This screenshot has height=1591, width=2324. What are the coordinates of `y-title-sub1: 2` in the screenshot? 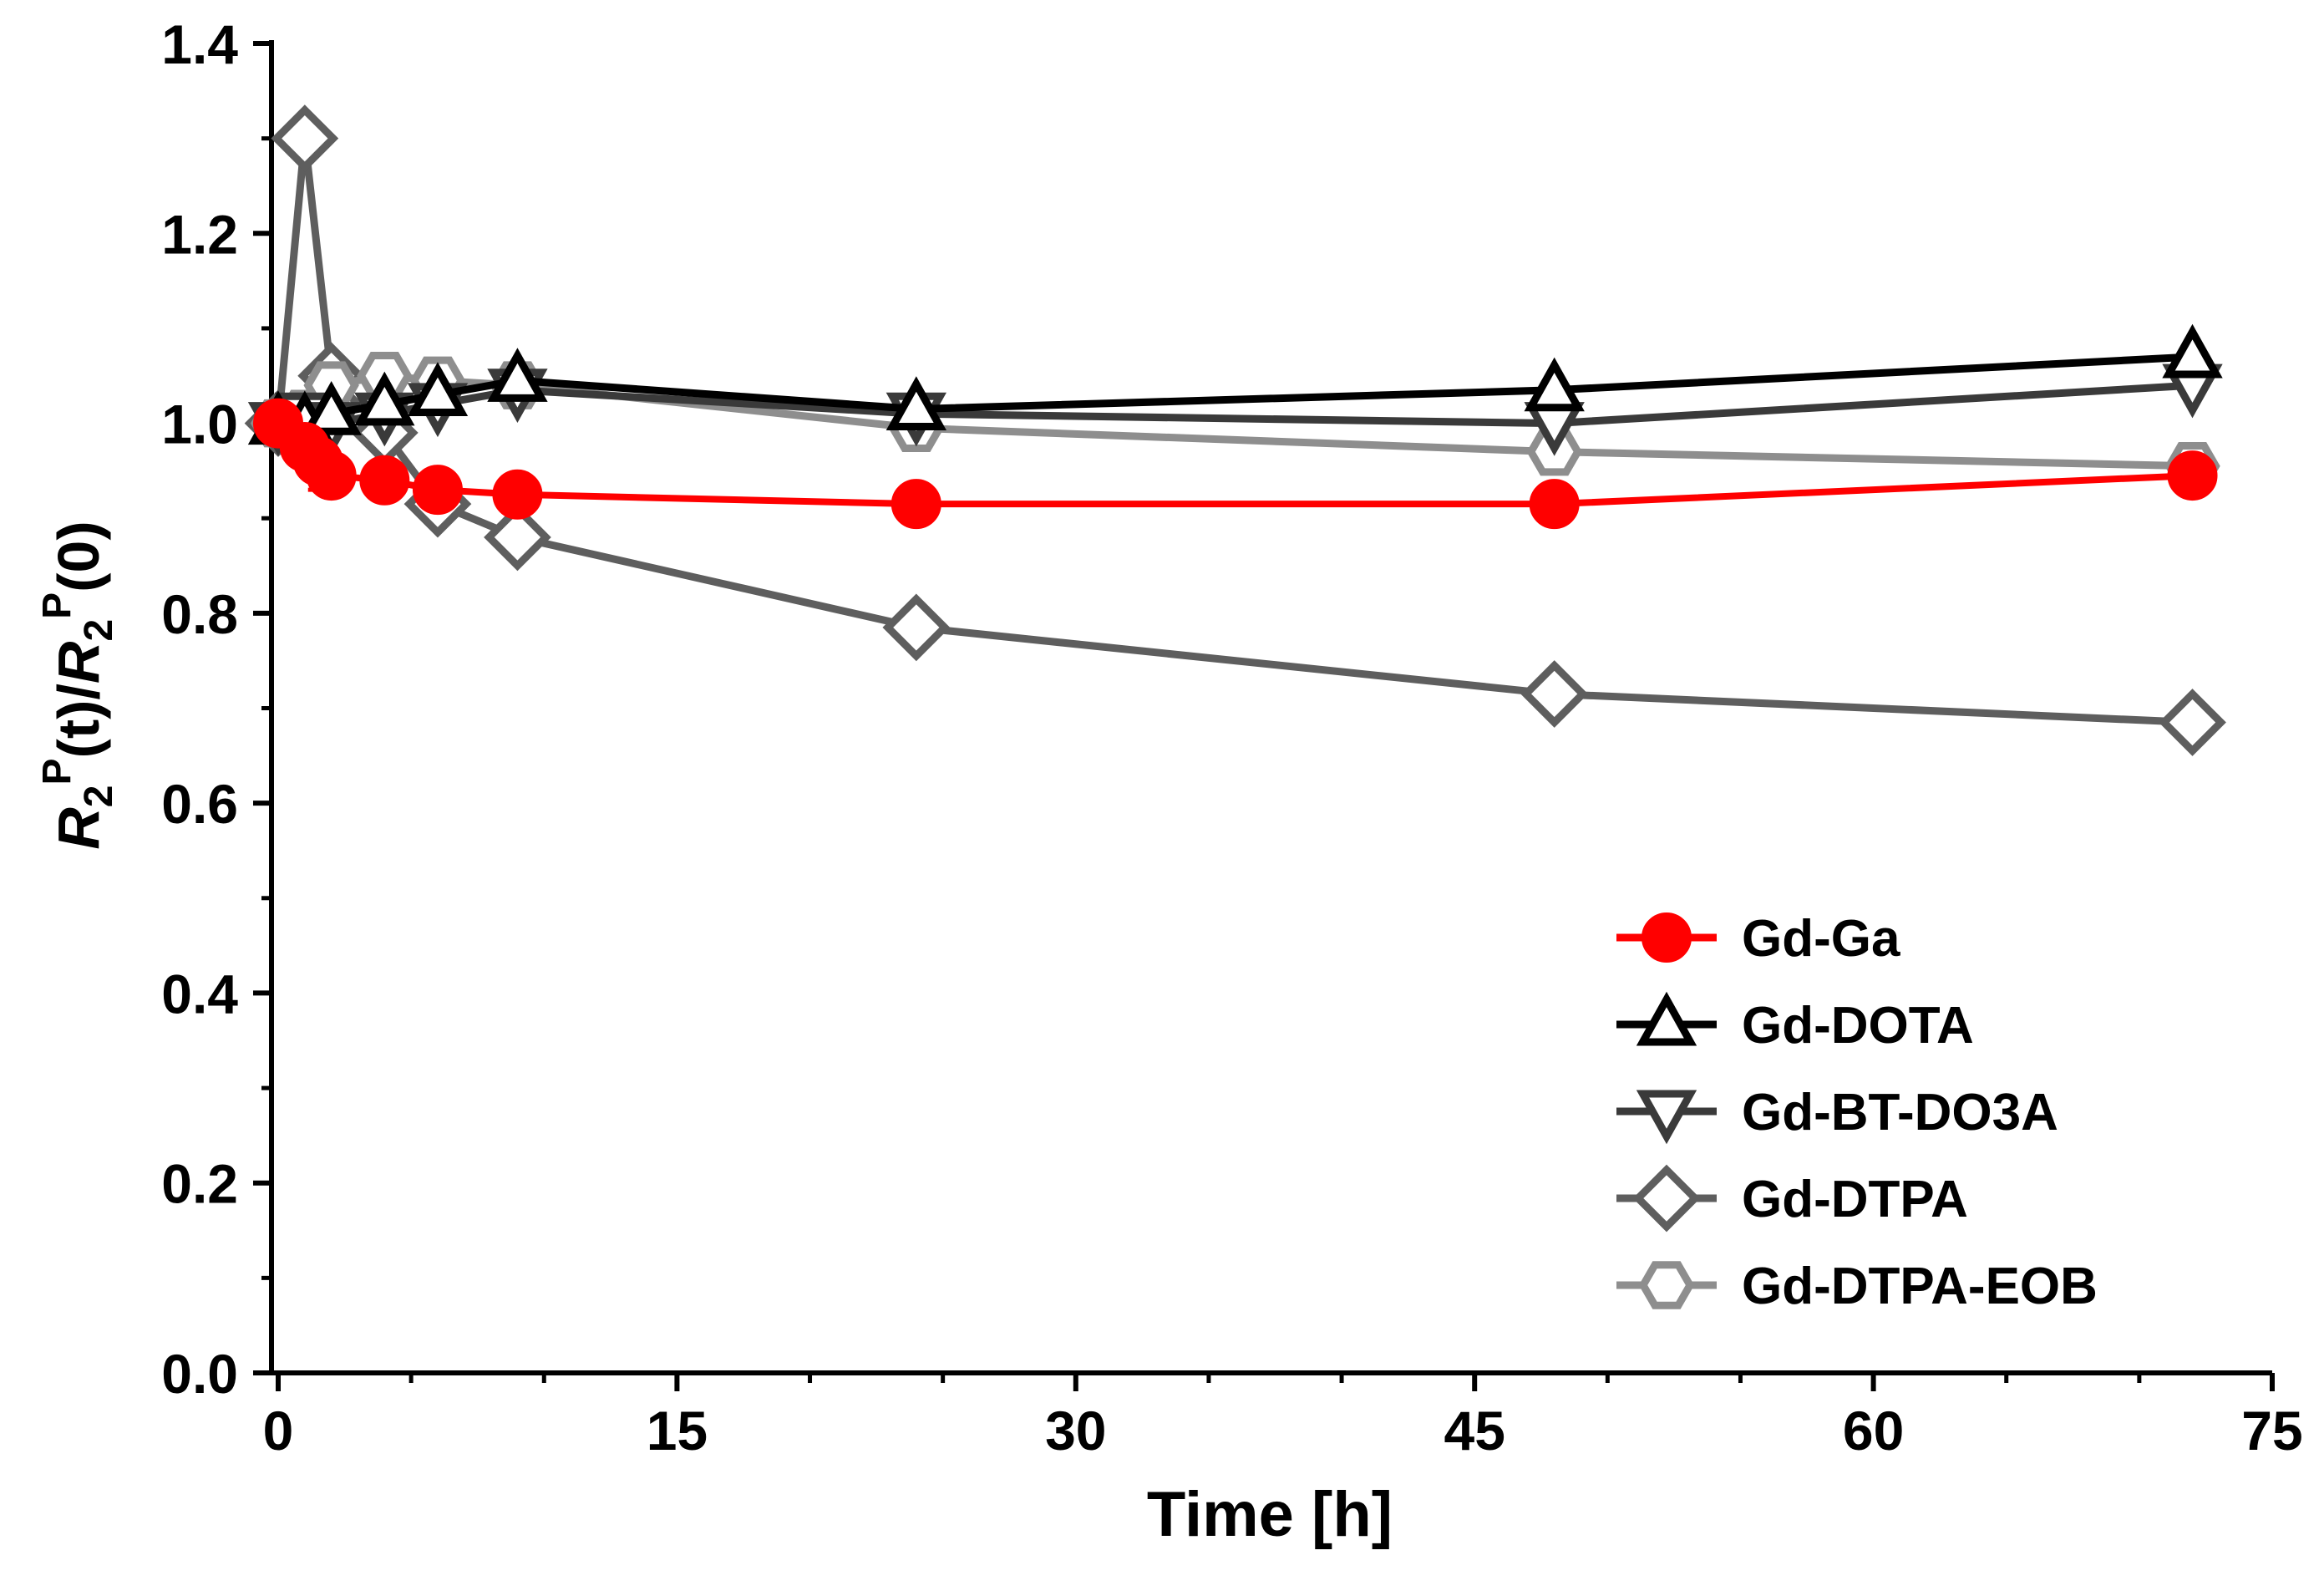 It's located at (99, 796).